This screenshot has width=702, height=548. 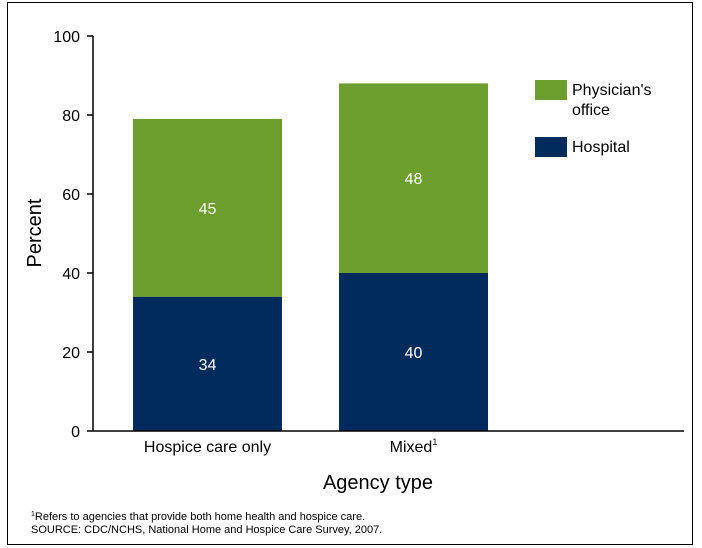 What do you see at coordinates (591, 110) in the screenshot?
I see `legend-label-1-line-2: office` at bounding box center [591, 110].